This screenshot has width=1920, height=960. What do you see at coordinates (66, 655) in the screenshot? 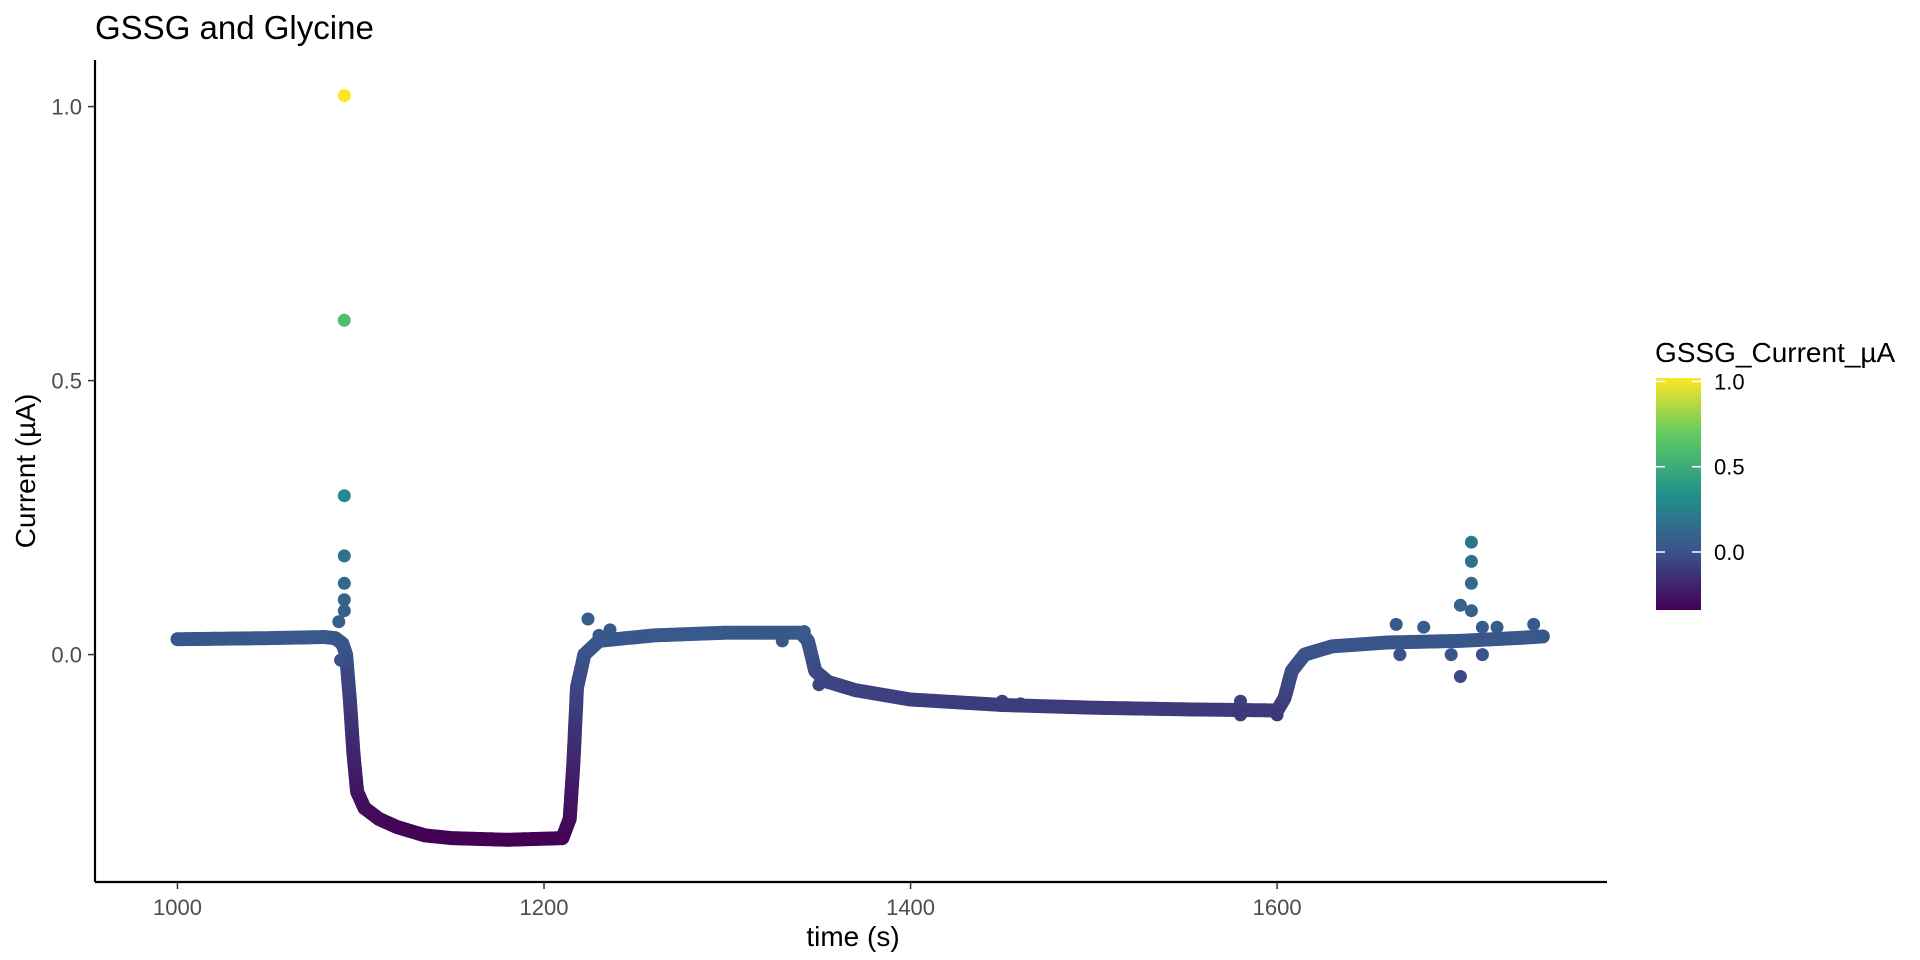
I see `y-tick-label: 0.0` at bounding box center [66, 655].